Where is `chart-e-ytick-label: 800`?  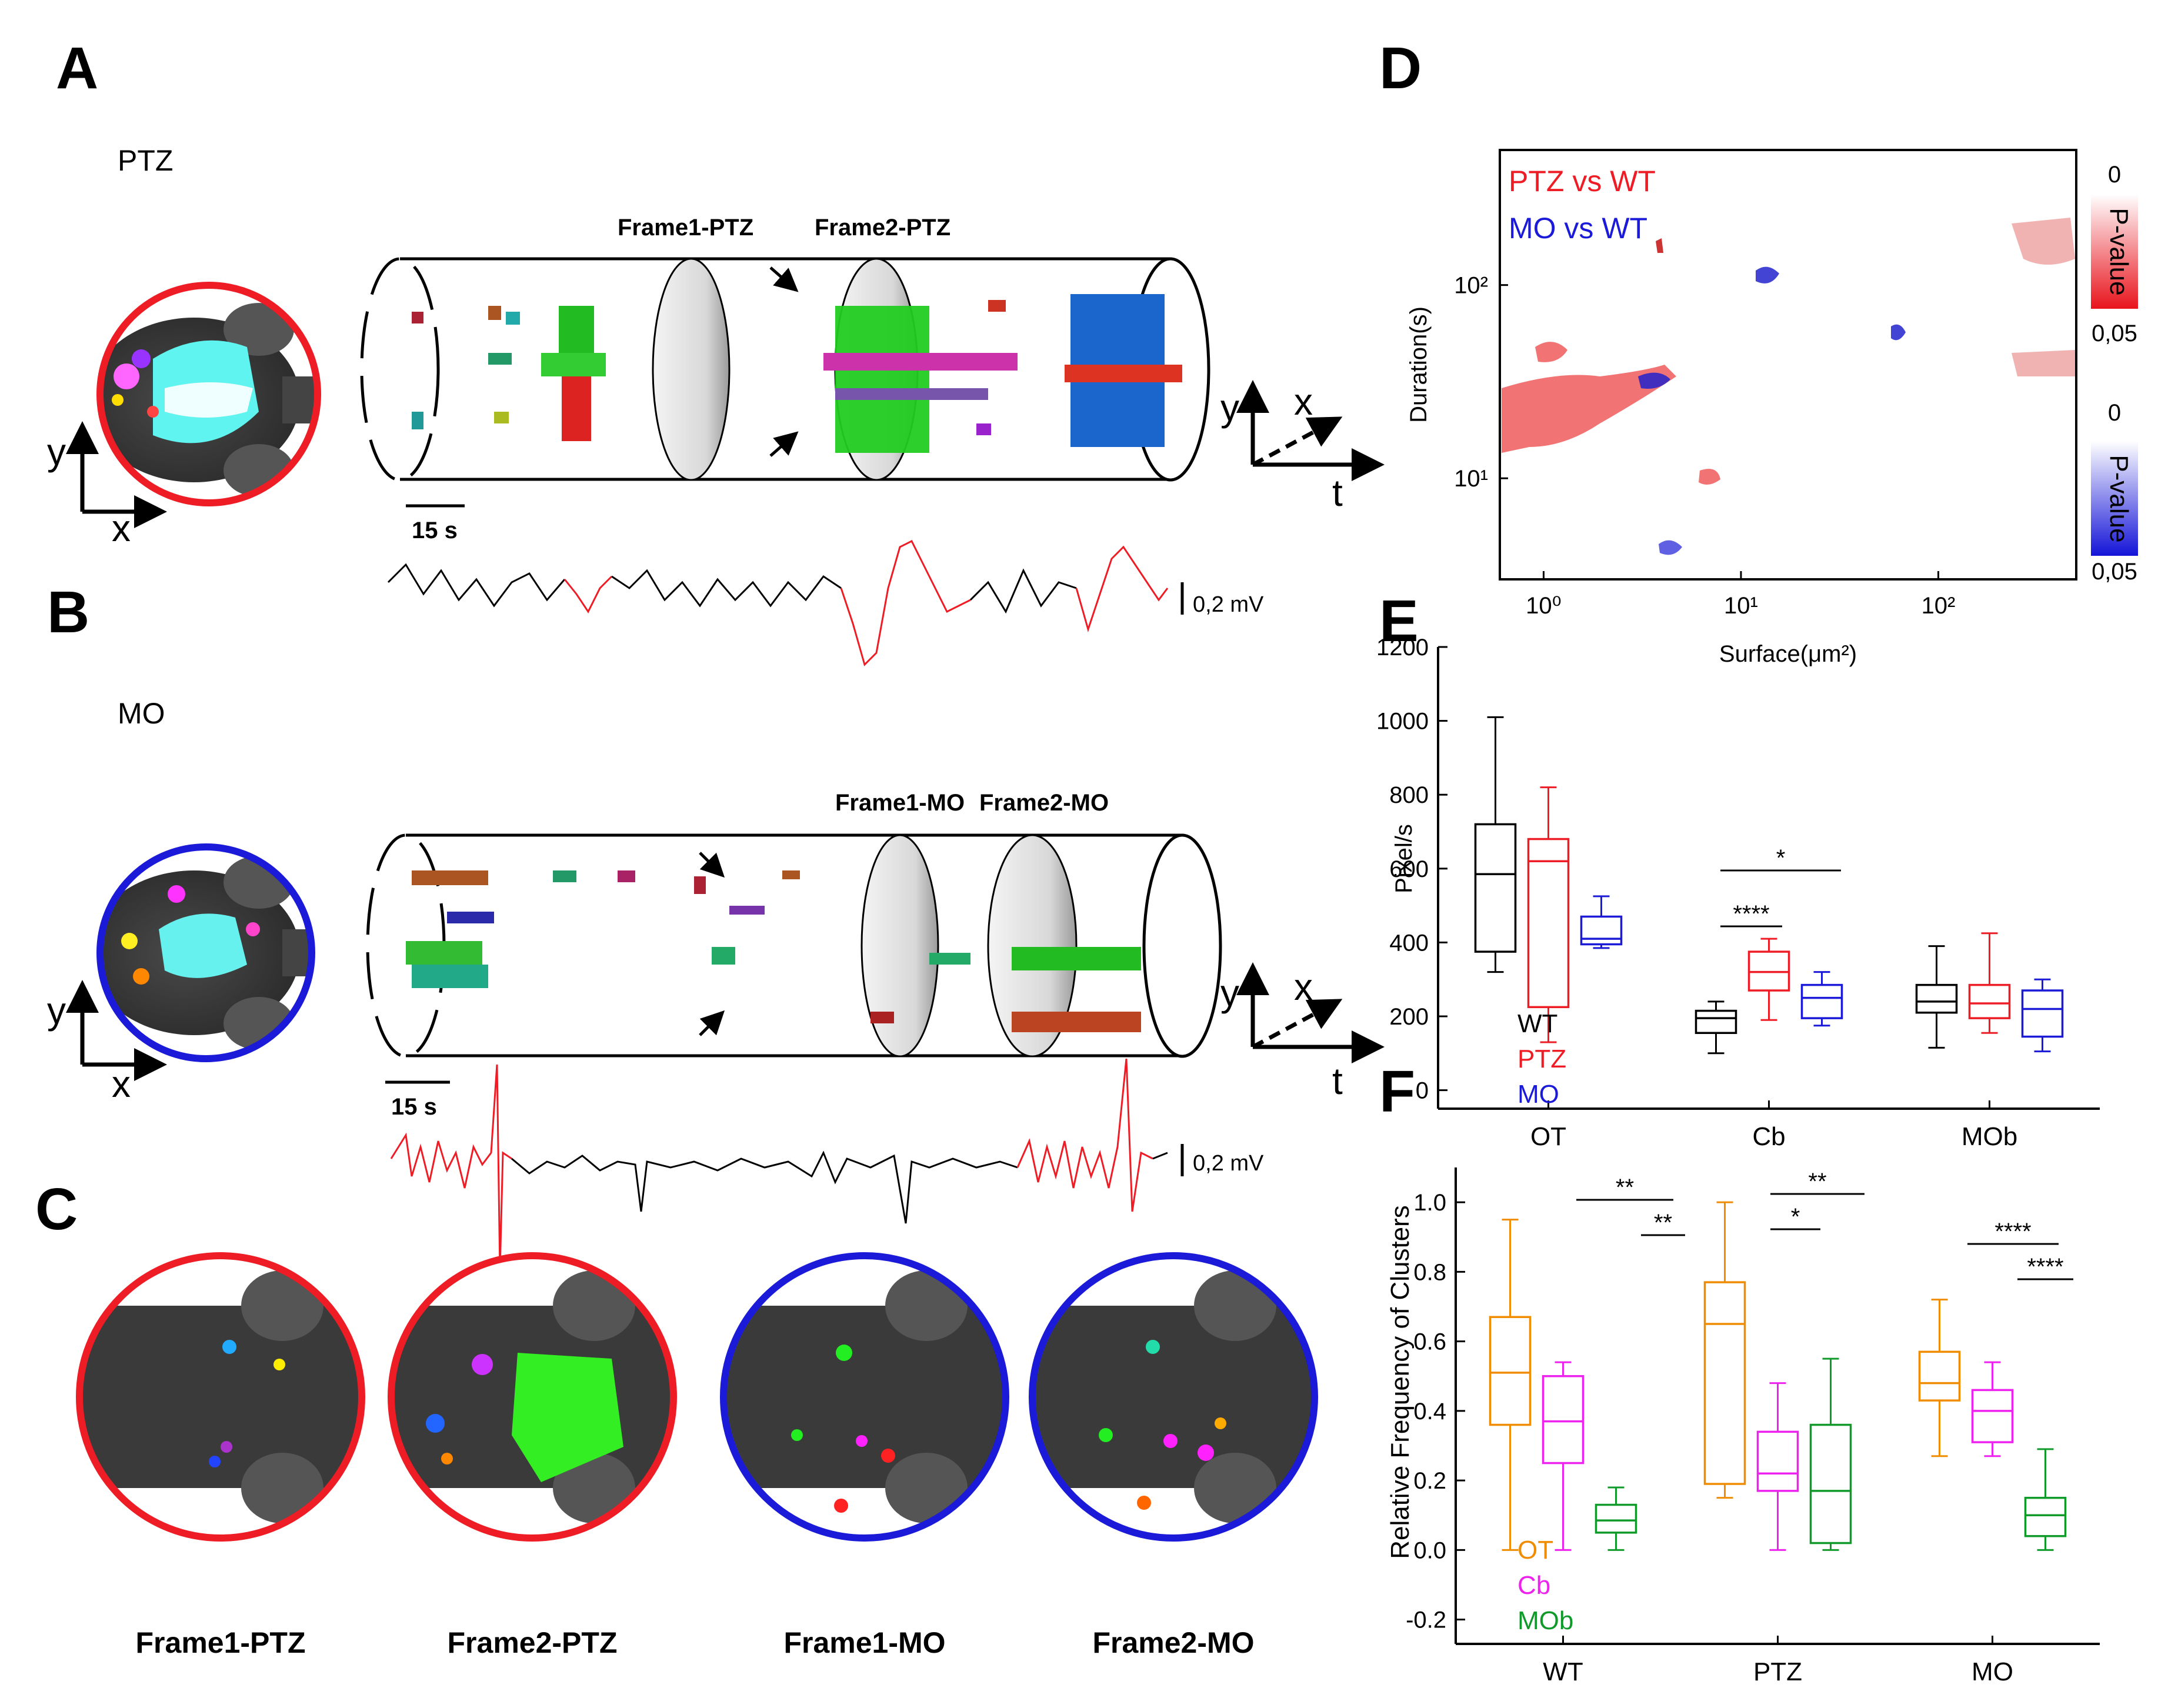
chart-e-ytick-label: 800 is located at coordinates (1409, 795).